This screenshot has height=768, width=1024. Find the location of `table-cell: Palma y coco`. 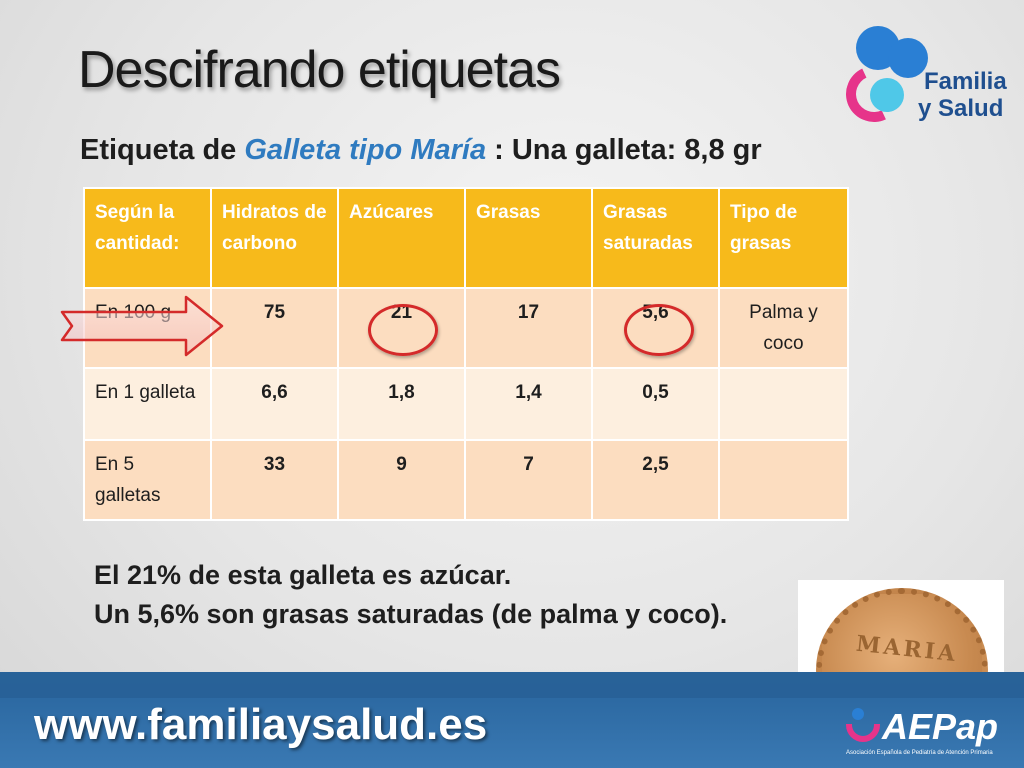

table-cell: Palma y coco is located at coordinates (783, 328).